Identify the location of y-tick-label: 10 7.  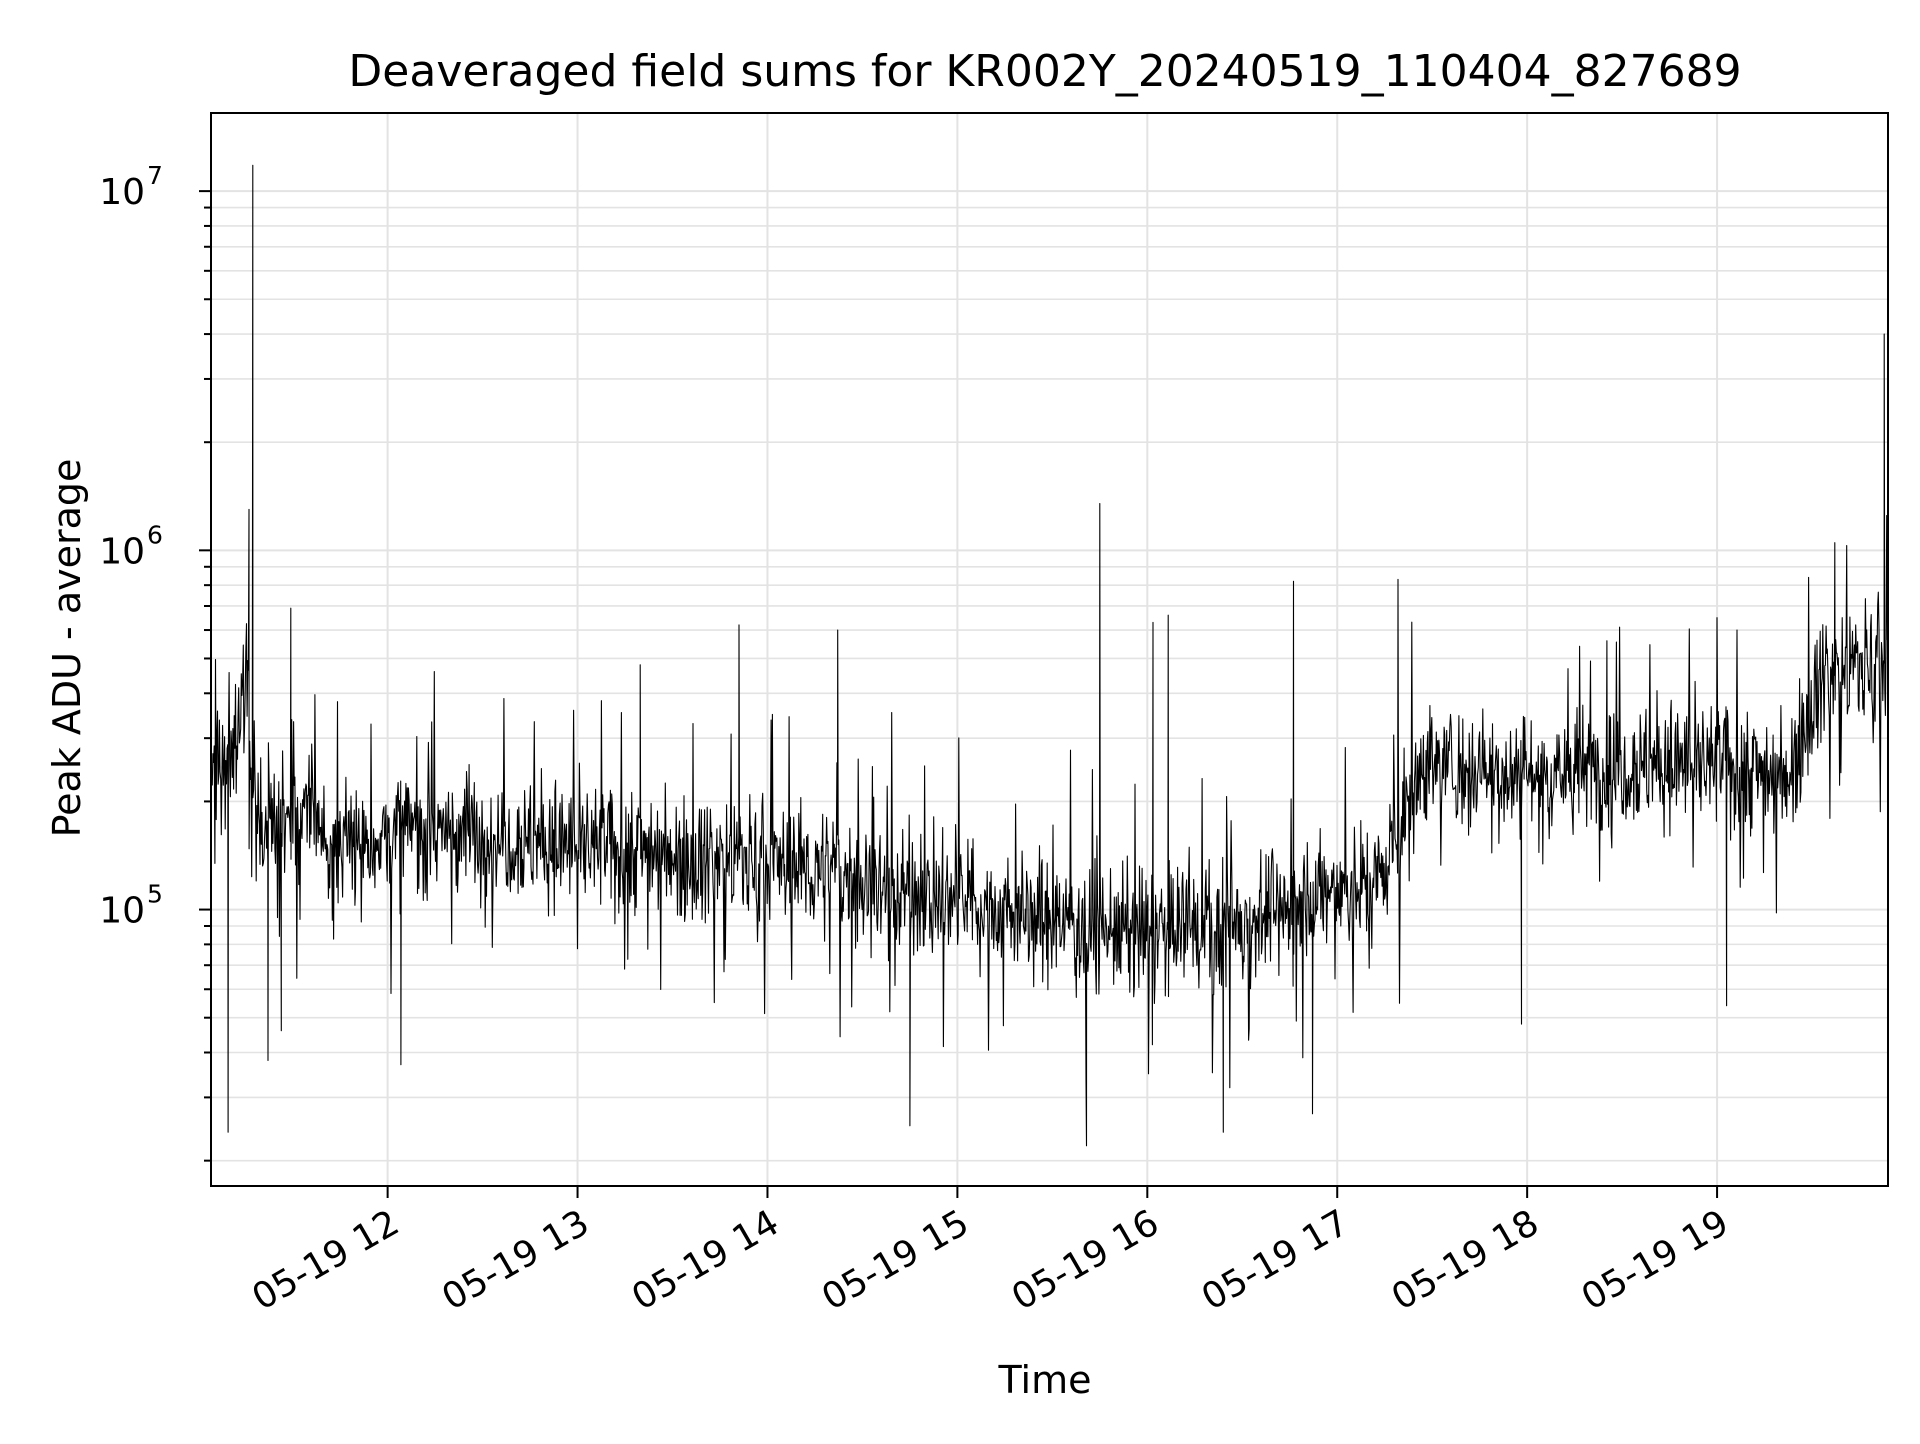
(131, 187).